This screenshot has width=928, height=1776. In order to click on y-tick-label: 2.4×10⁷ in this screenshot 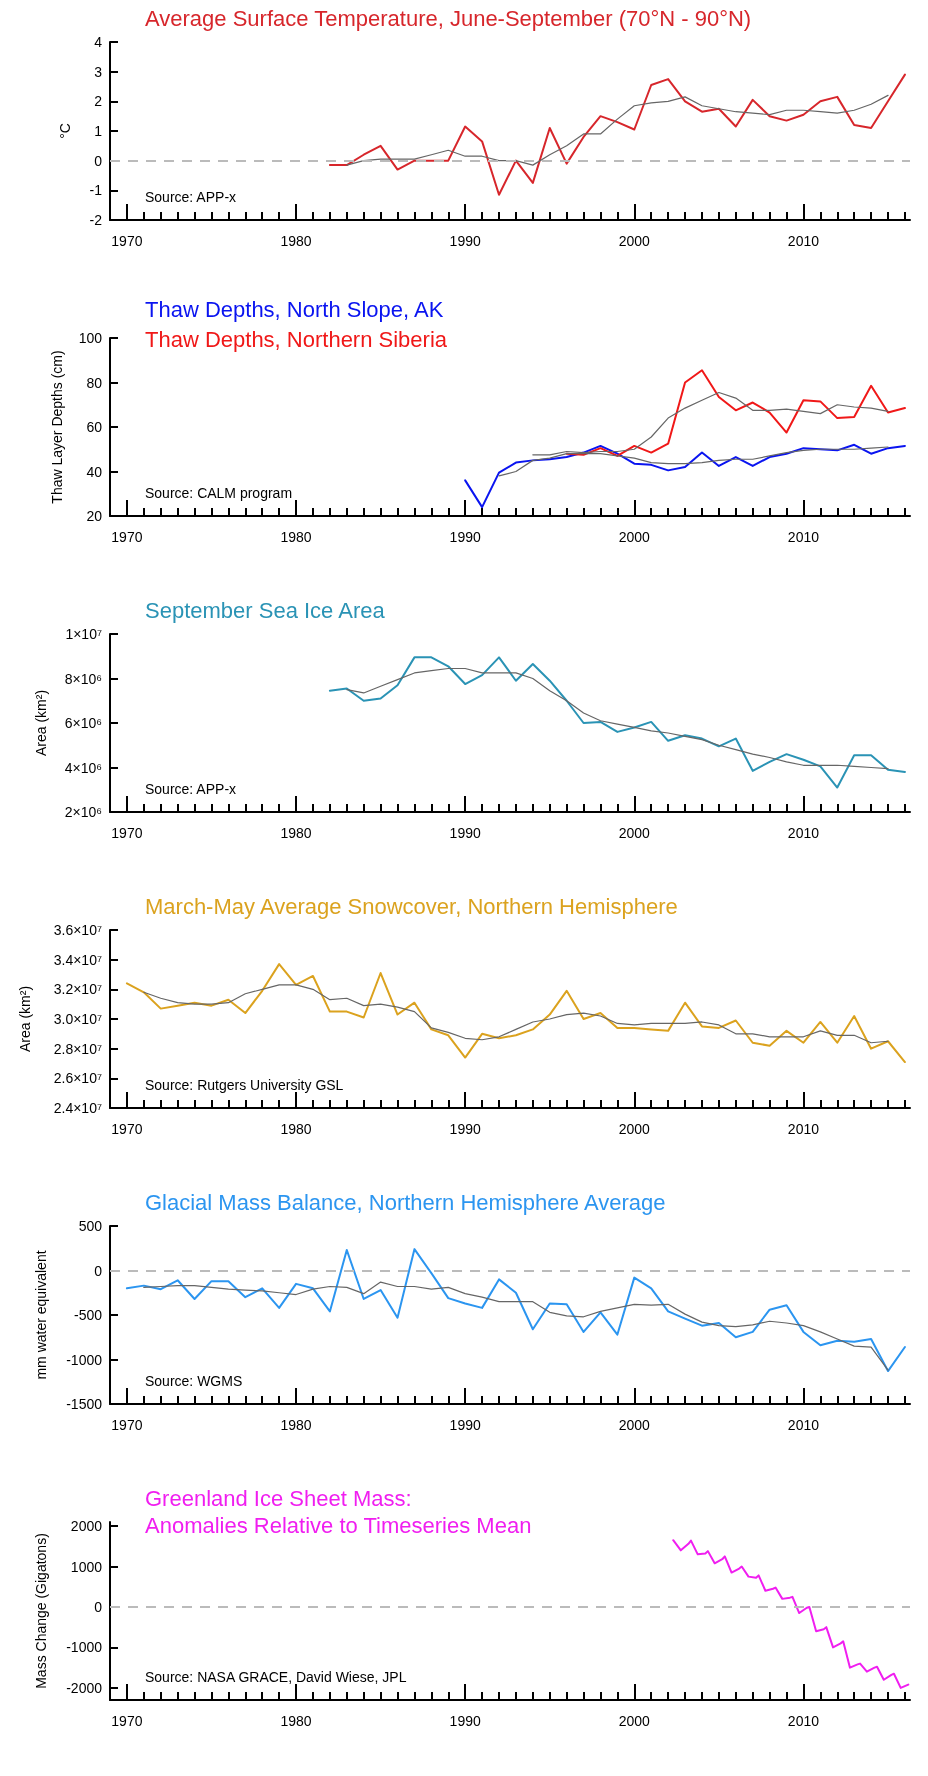, I will do `click(77, 1108)`.